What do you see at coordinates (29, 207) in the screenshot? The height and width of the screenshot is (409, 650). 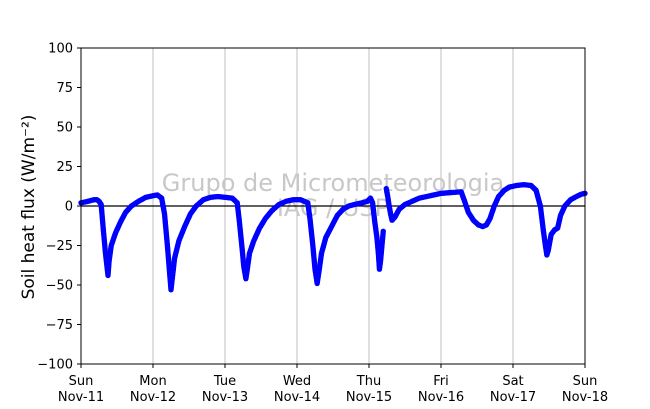 I see `y-axis-label: Soil heat flux (W/m⁻²)` at bounding box center [29, 207].